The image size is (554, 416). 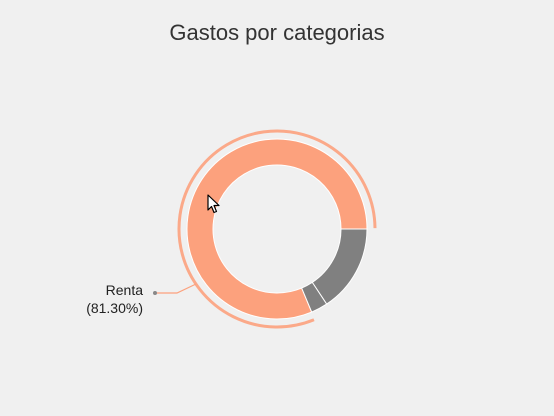 I want to click on mouse-cursor-icon, so click(x=213, y=204).